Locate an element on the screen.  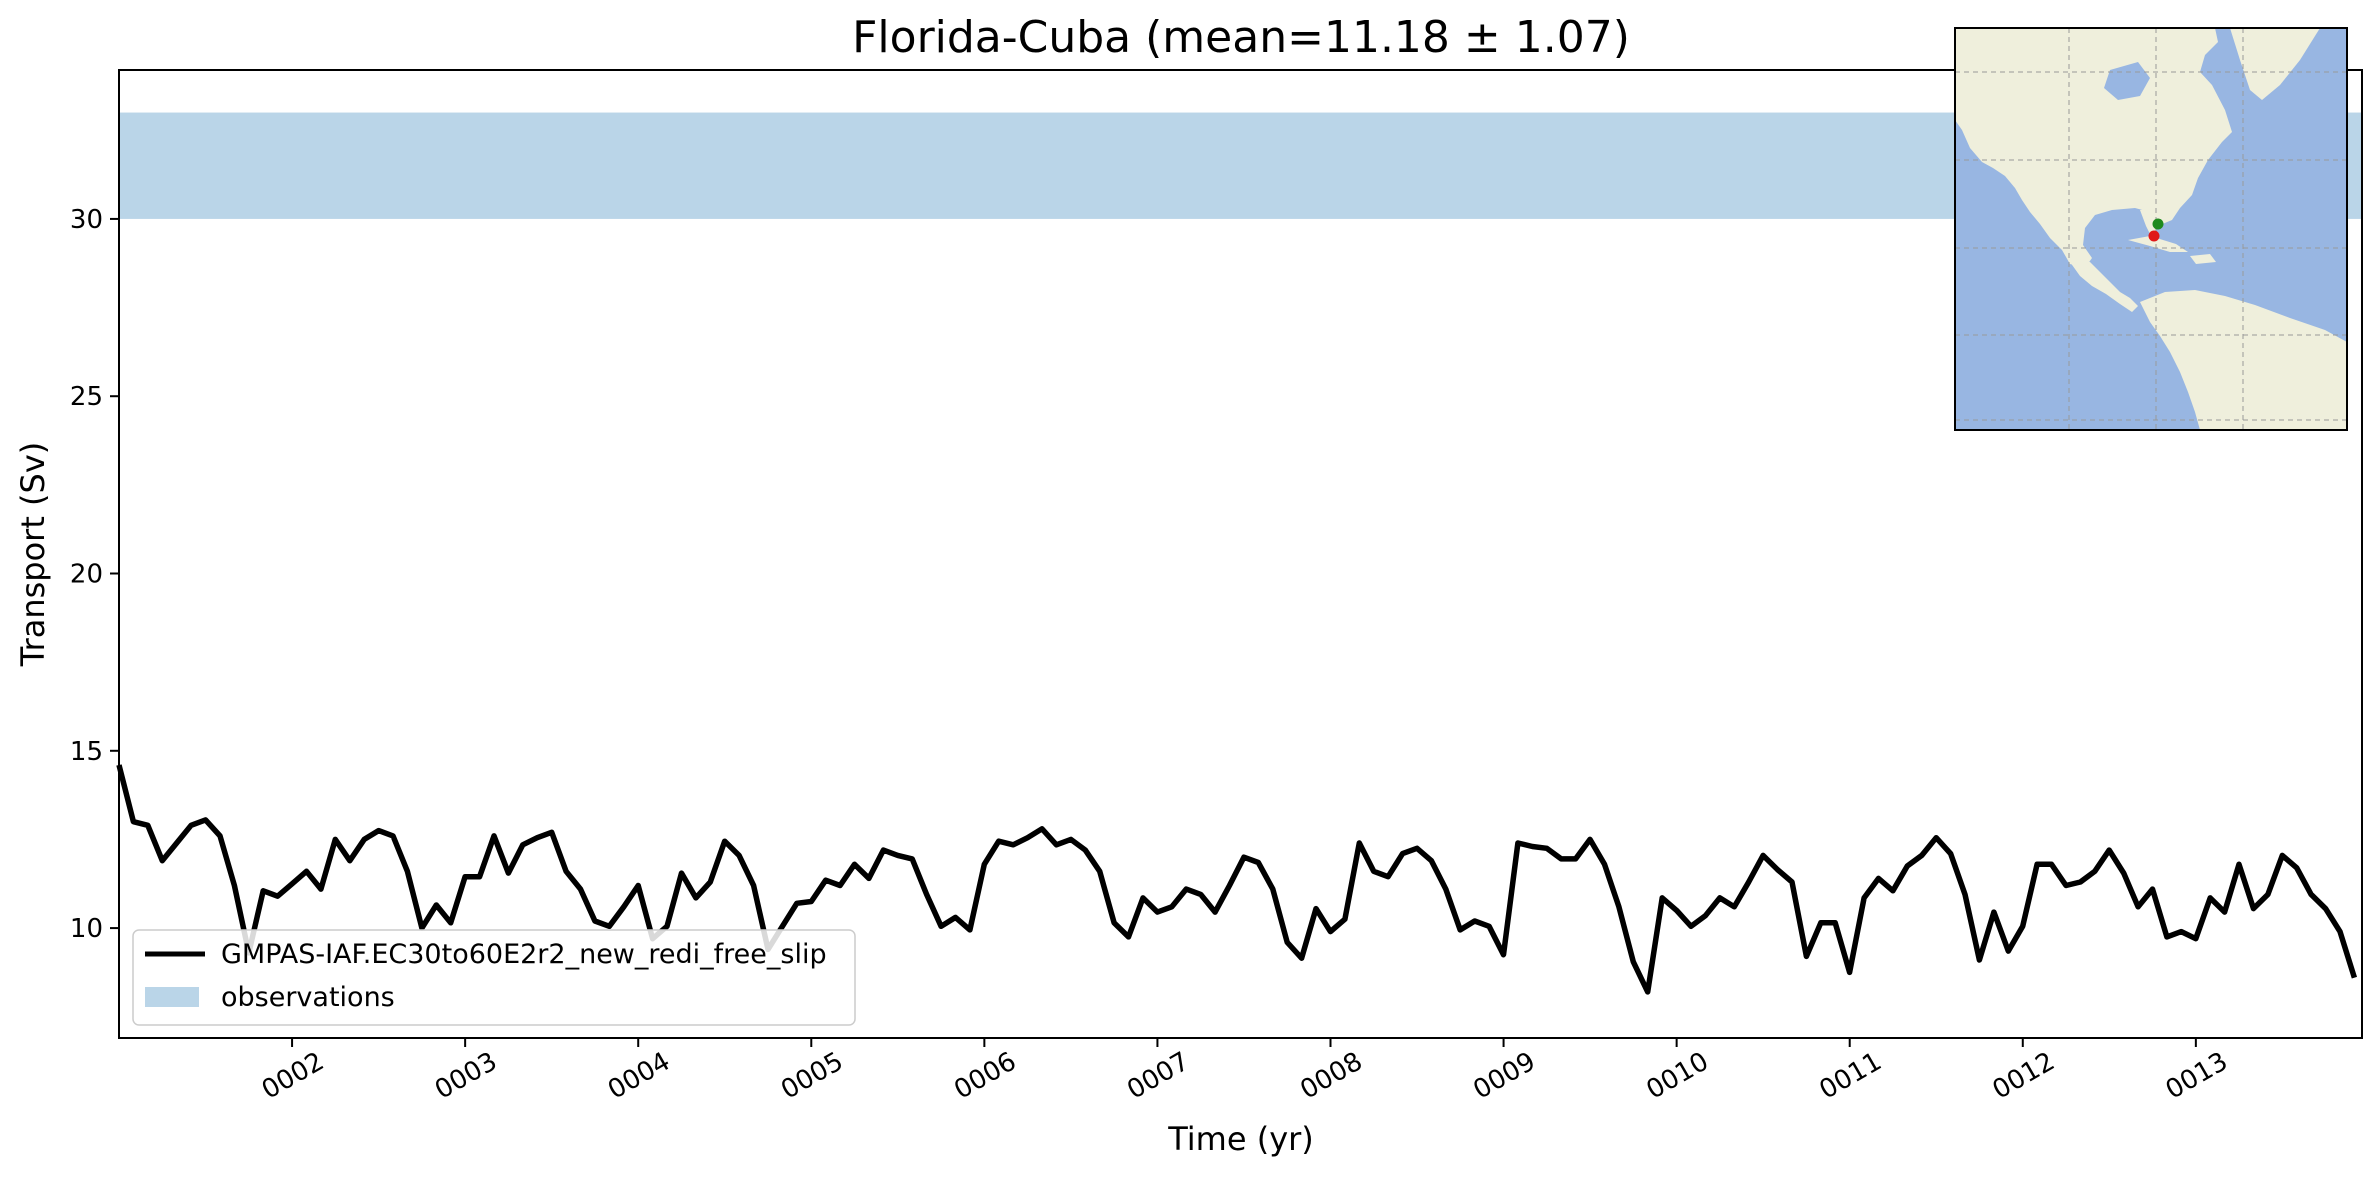
legend-band-swatch is located at coordinates (172, 997).